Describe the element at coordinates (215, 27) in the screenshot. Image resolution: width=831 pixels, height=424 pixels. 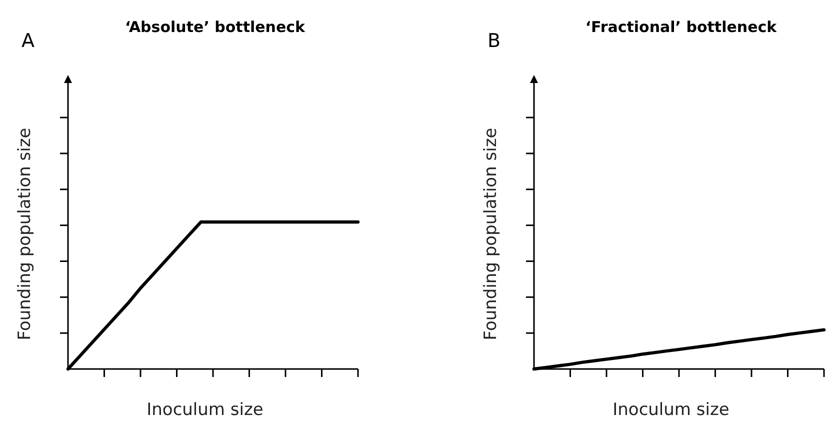
I see `chart-title: ‘Absolute’ bottleneck` at that location.